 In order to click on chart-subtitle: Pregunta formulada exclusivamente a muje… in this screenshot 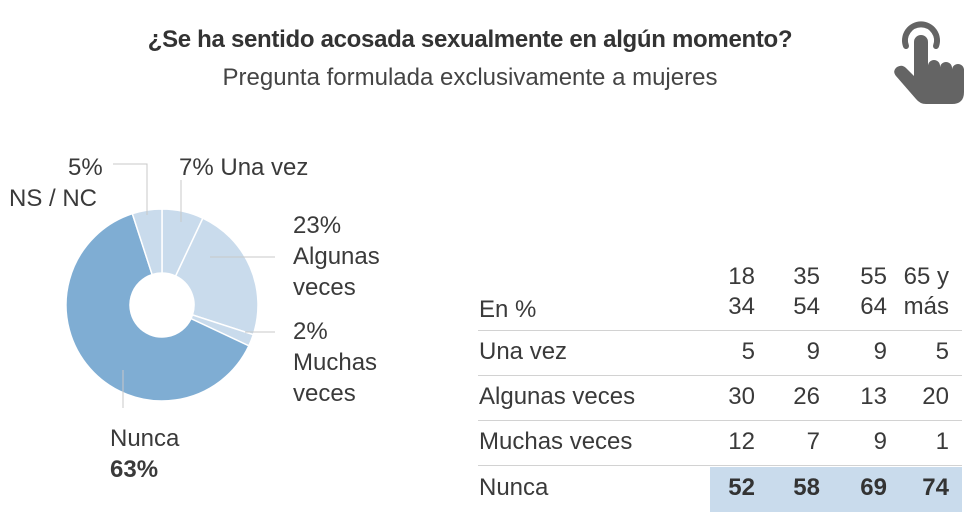, I will do `click(470, 77)`.